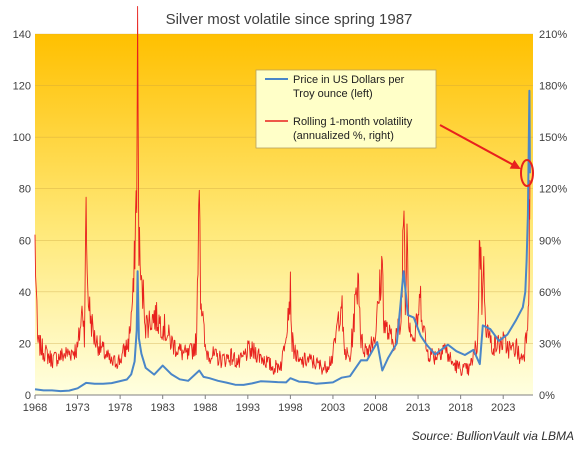 The width and height of the screenshot is (578, 449). Describe the element at coordinates (35, 408) in the screenshot. I see `x-tick-label: 1968` at that location.